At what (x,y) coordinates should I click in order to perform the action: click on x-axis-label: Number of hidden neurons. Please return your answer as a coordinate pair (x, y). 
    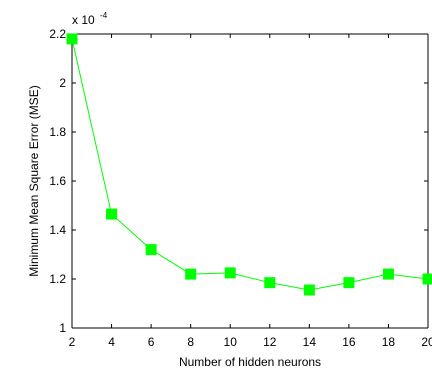
    Looking at the image, I should click on (250, 362).